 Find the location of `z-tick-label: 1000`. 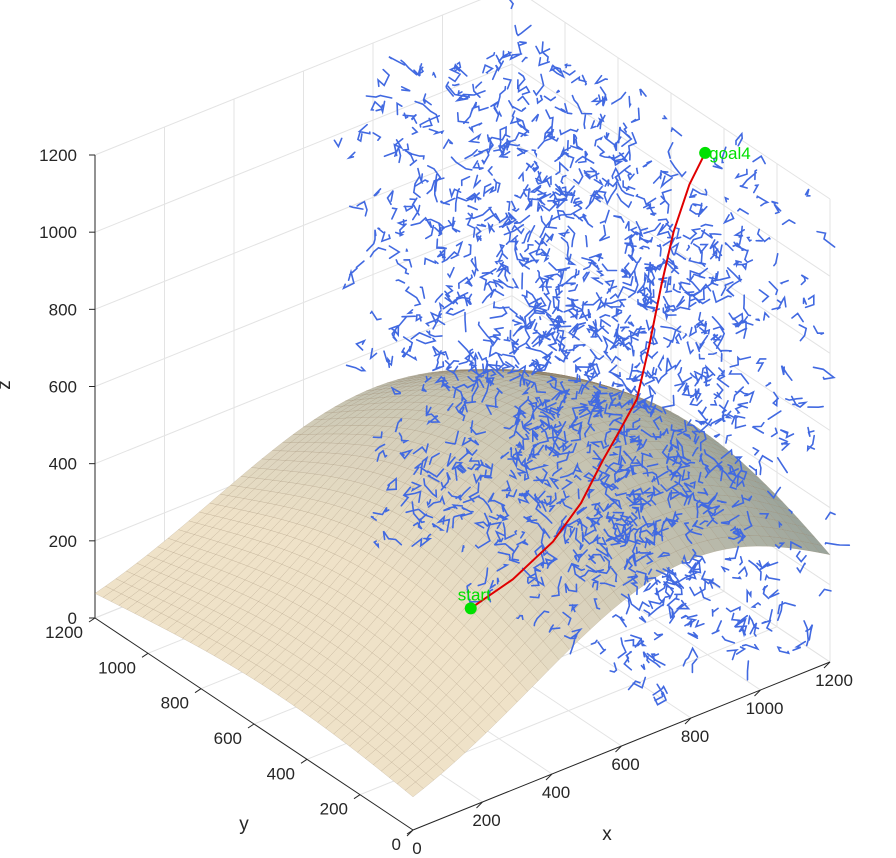

z-tick-label: 1000 is located at coordinates (58, 232).